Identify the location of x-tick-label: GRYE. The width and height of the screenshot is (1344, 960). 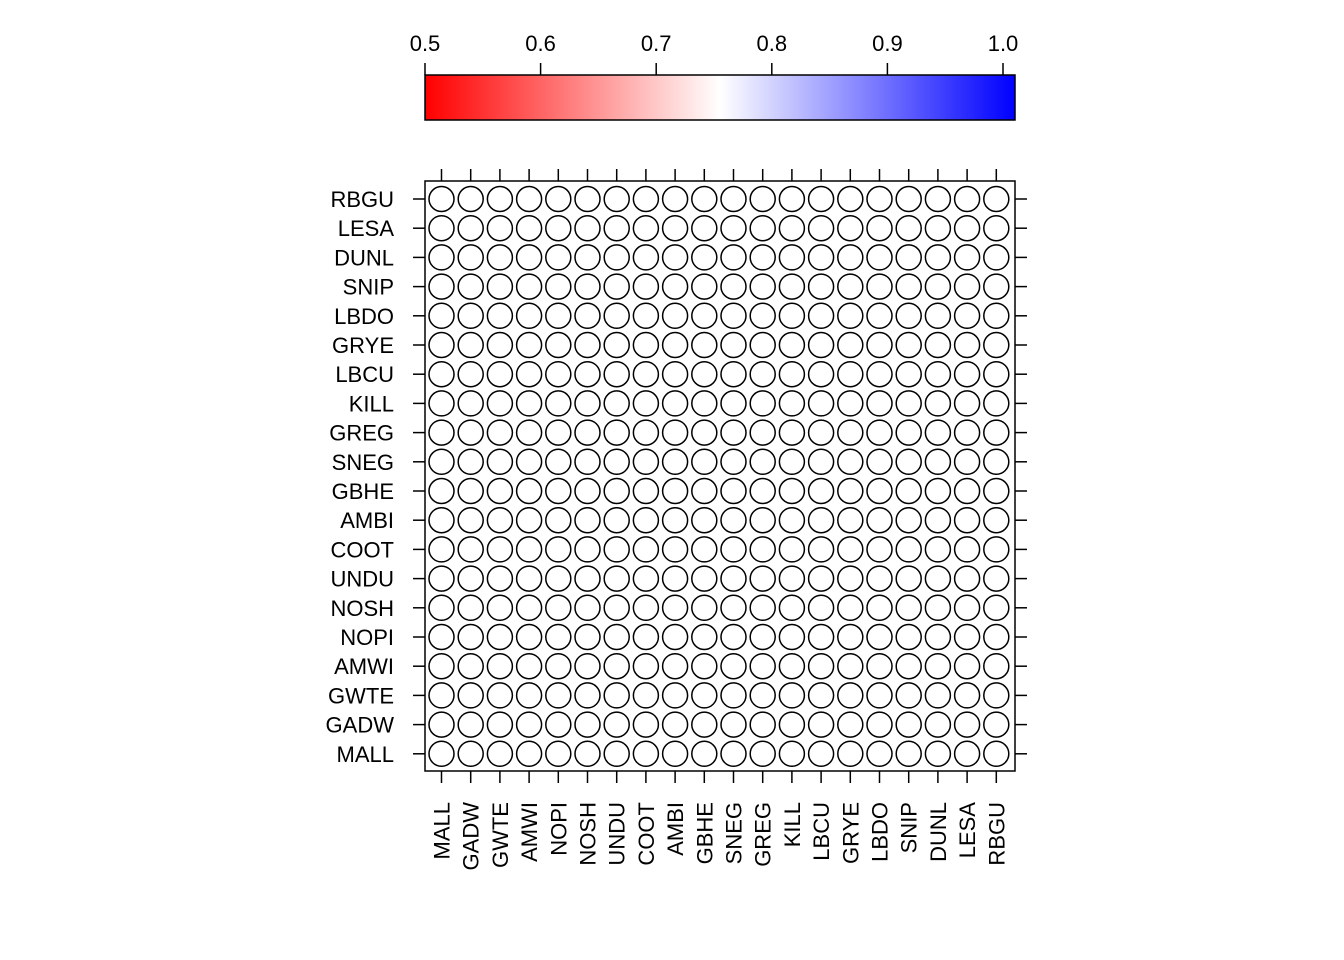
(850, 833).